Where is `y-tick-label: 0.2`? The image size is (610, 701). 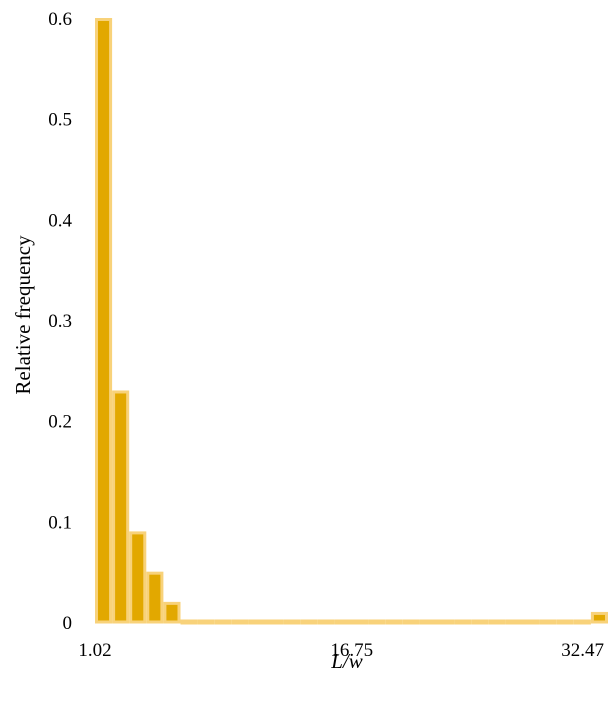
y-tick-label: 0.2 is located at coordinates (60, 422).